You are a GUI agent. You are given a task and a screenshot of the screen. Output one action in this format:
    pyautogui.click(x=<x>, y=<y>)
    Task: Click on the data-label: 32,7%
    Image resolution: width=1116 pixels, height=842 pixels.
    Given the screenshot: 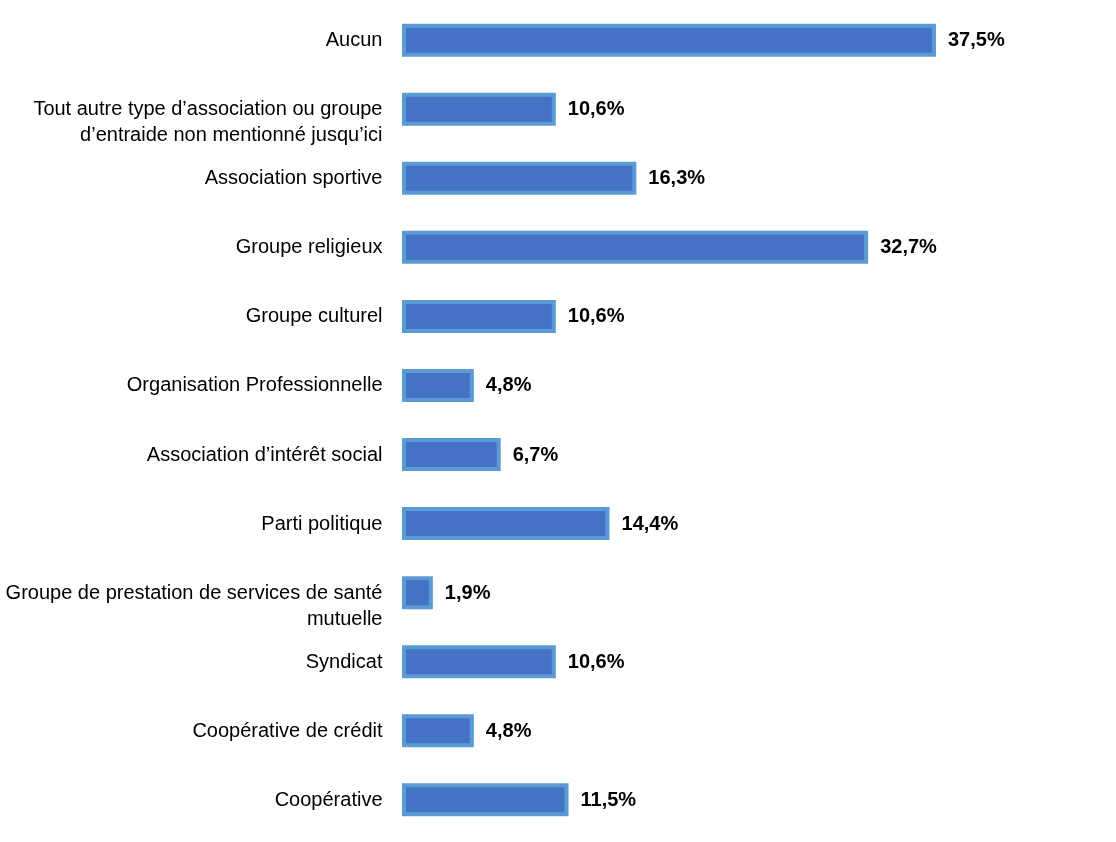 What is the action you would take?
    pyautogui.click(x=909, y=246)
    